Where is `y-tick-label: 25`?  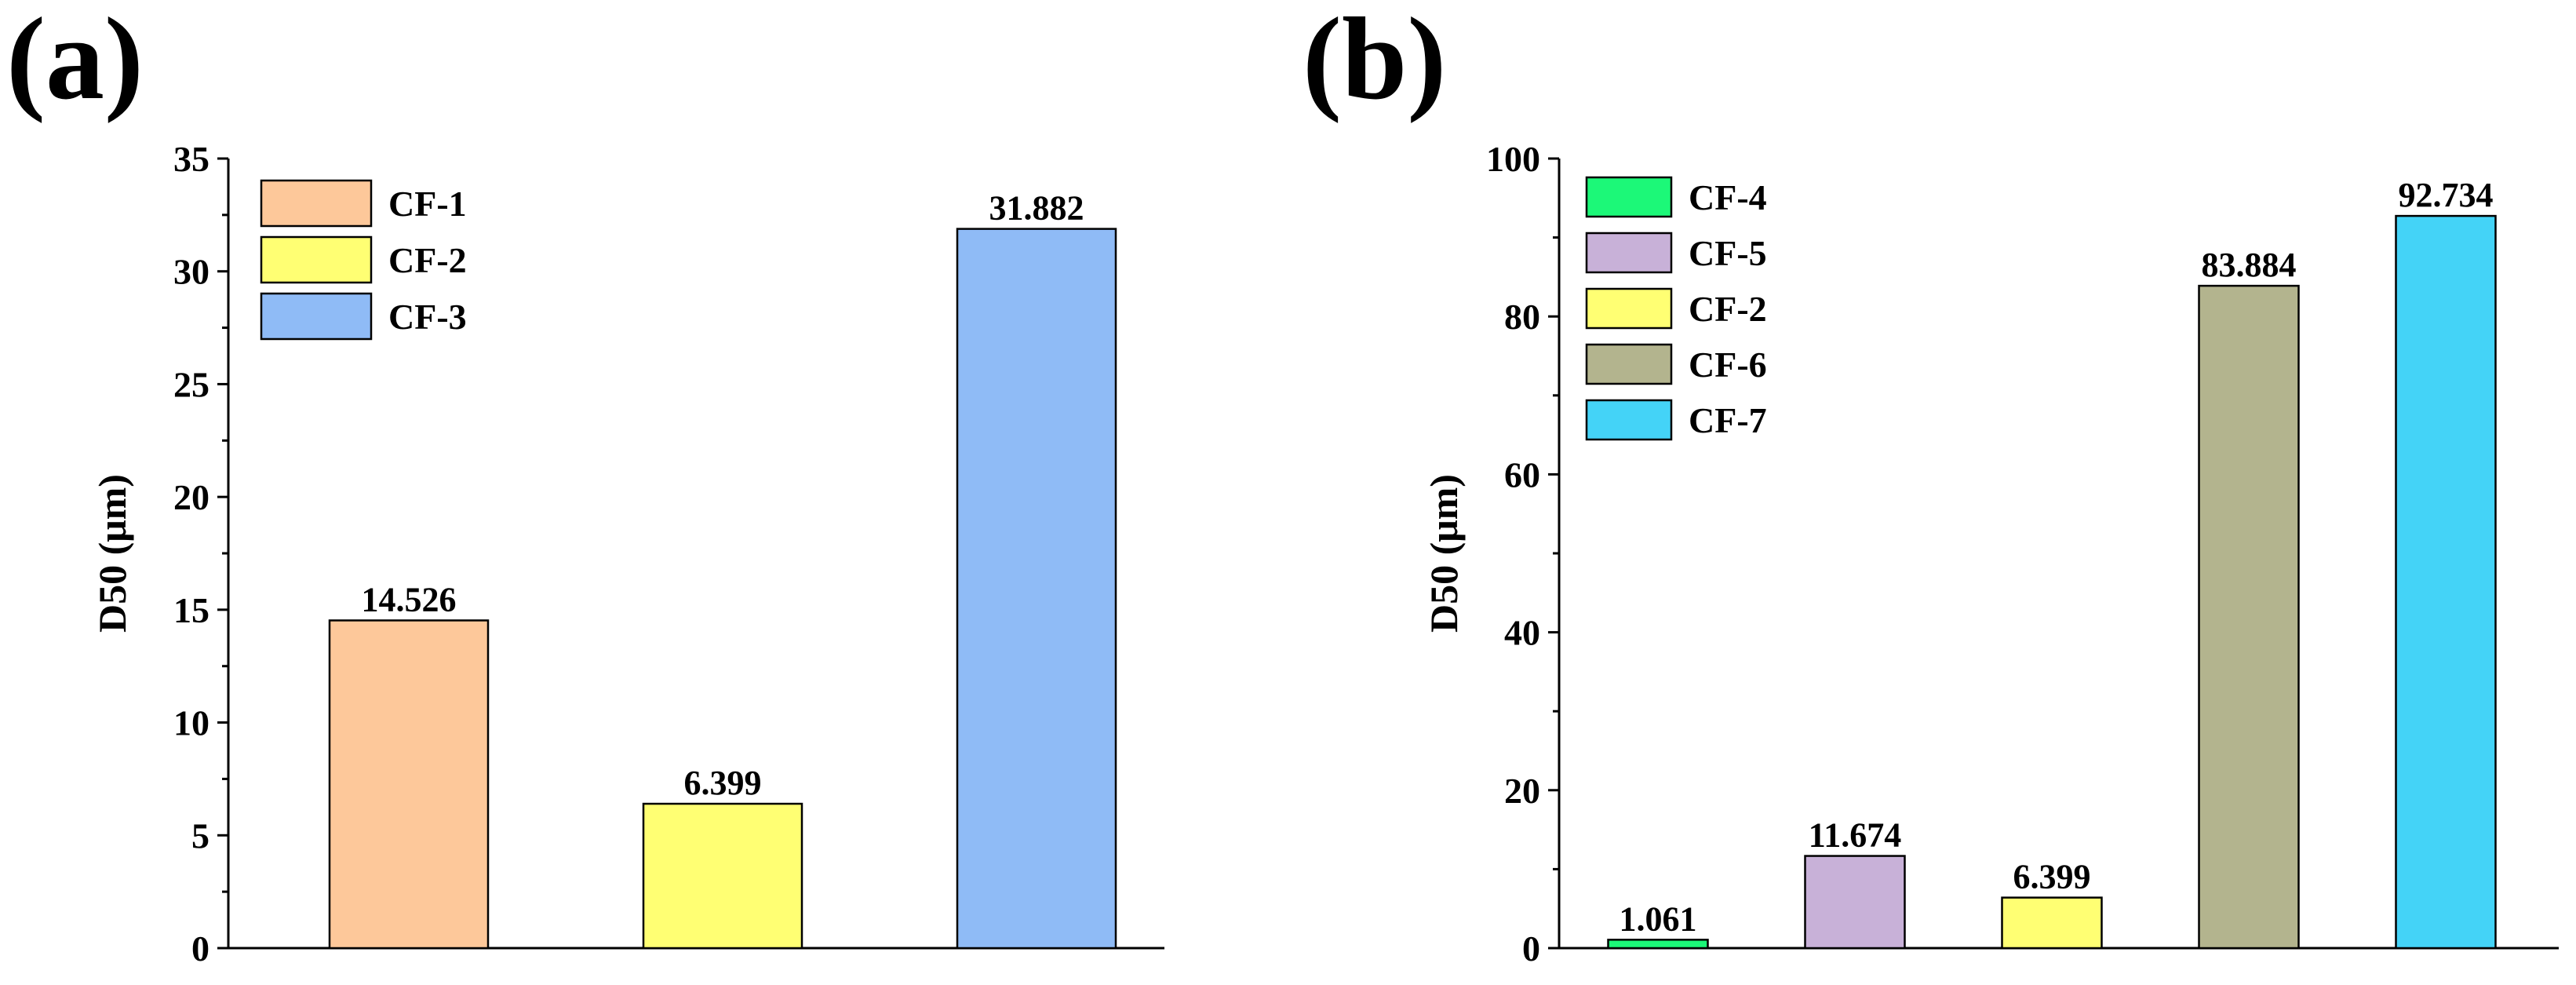 y-tick-label: 25 is located at coordinates (191, 384).